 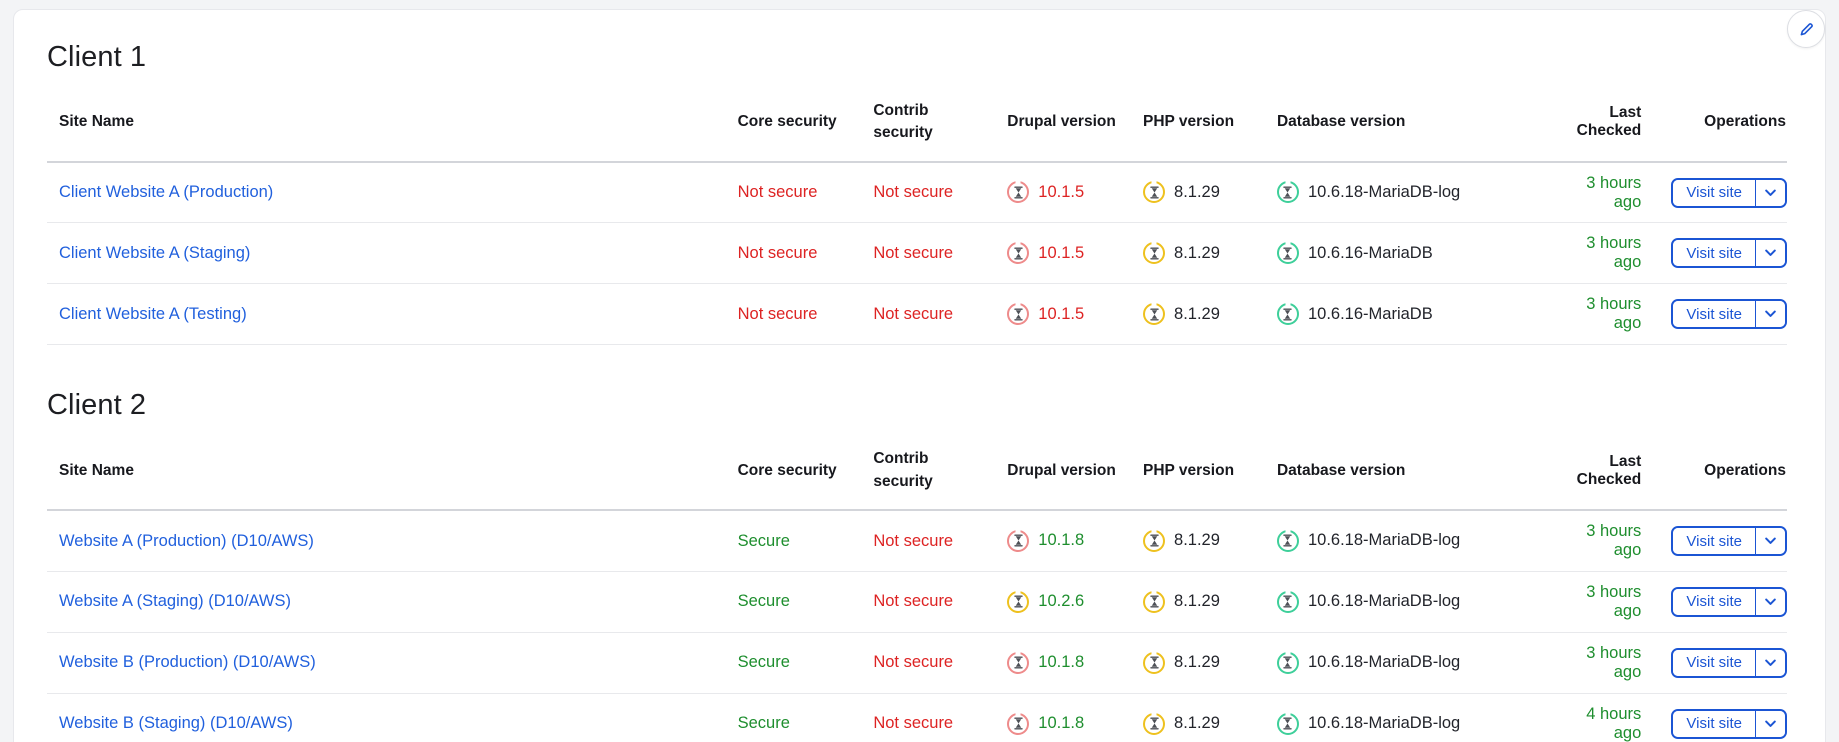 What do you see at coordinates (187, 662) in the screenshot?
I see `site-link: Website B (Production) (D10/AWS)` at bounding box center [187, 662].